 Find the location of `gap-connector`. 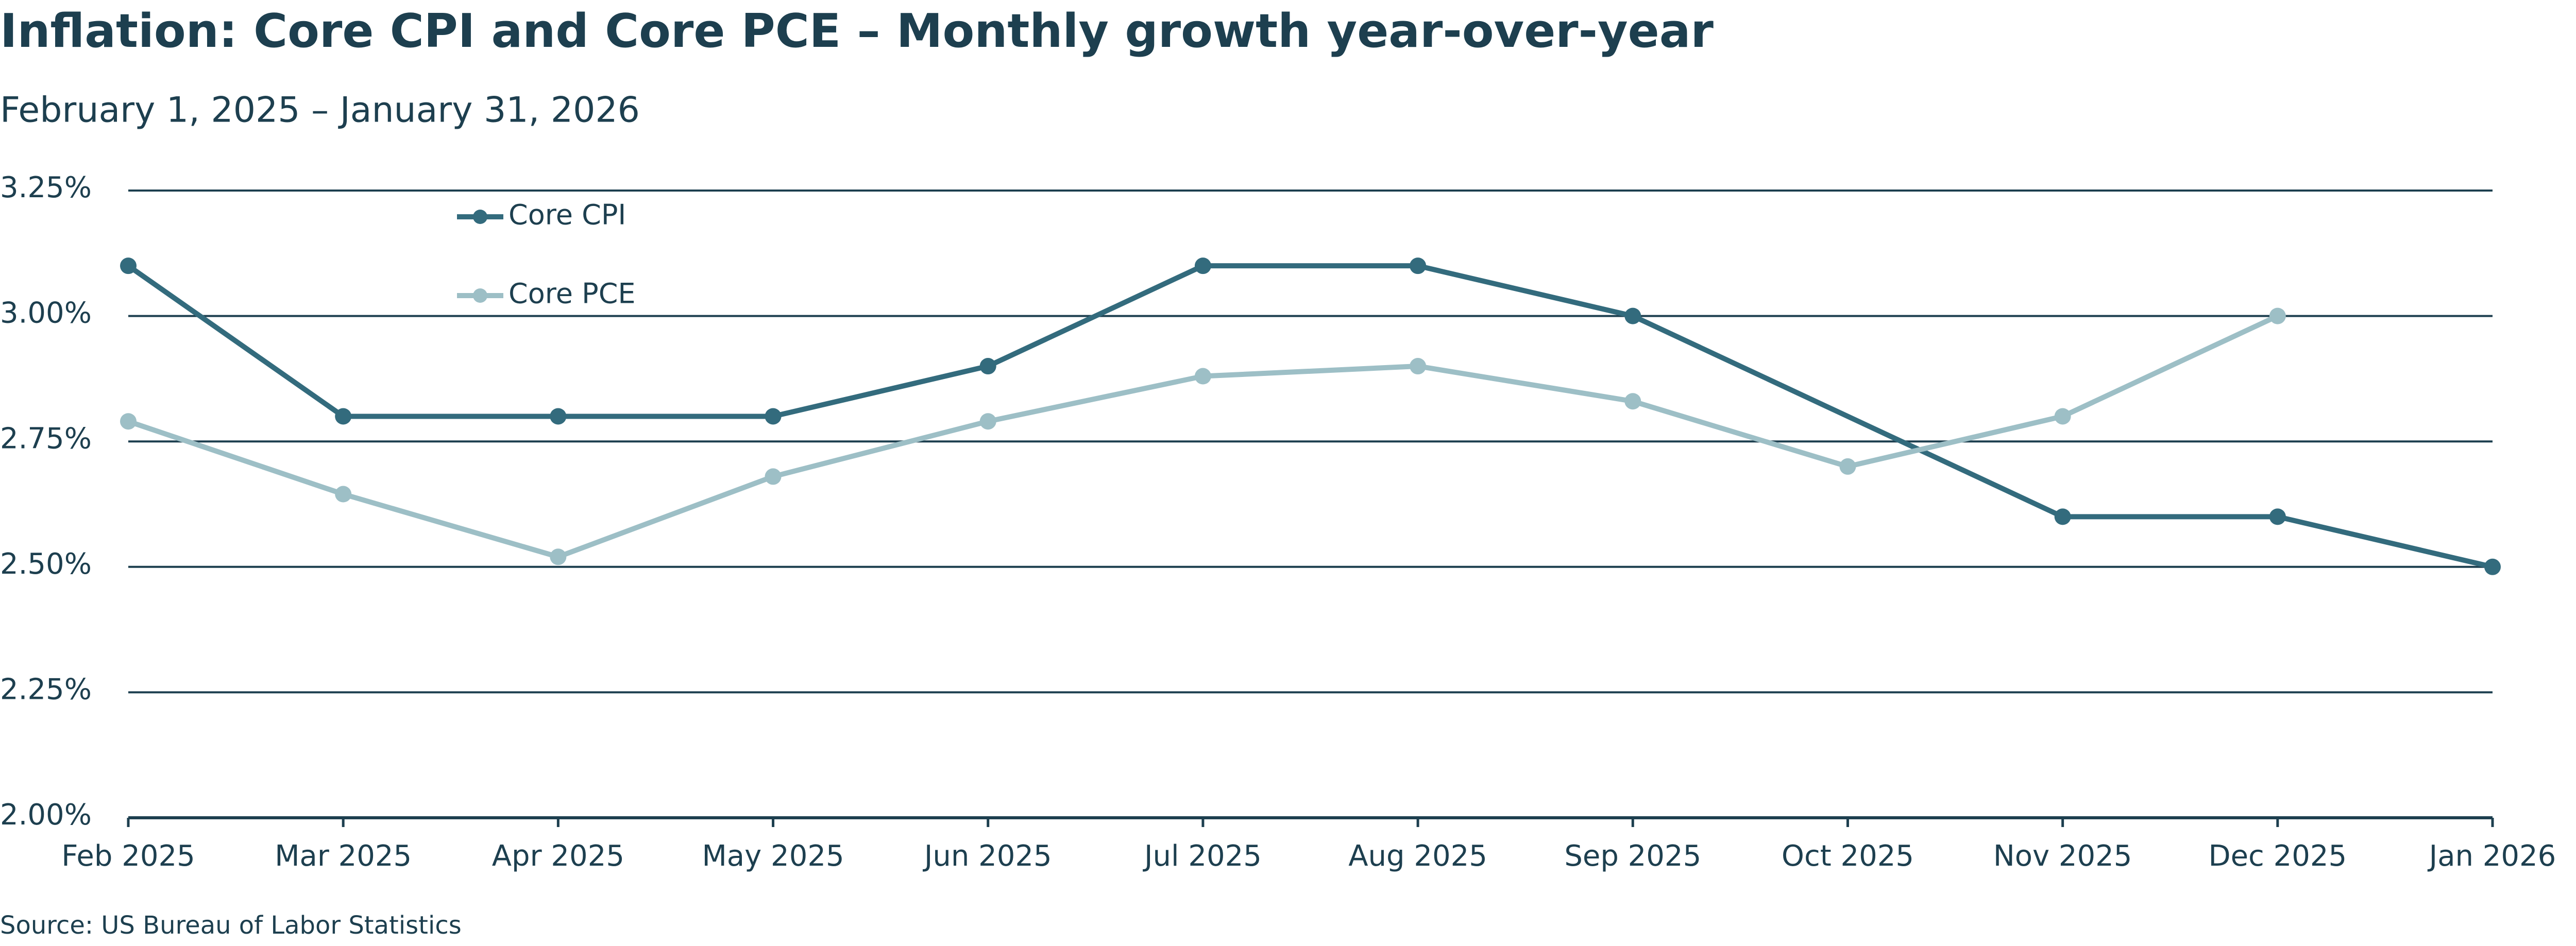

gap-connector is located at coordinates (1847, 416).